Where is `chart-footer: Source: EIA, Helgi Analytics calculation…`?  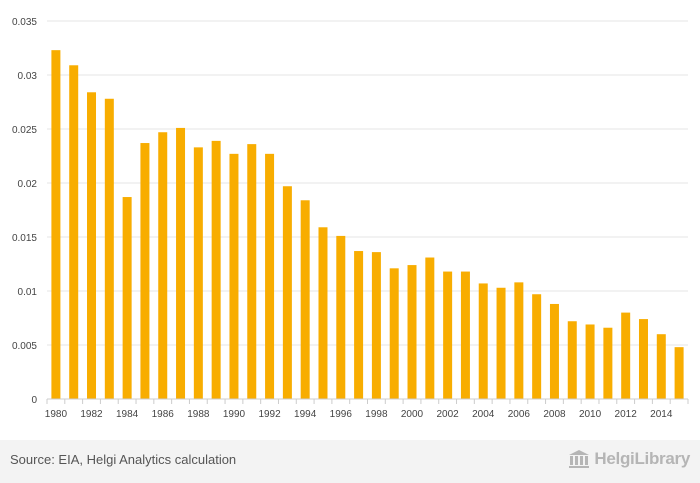 chart-footer: Source: EIA, Helgi Analytics calculation… is located at coordinates (350, 461).